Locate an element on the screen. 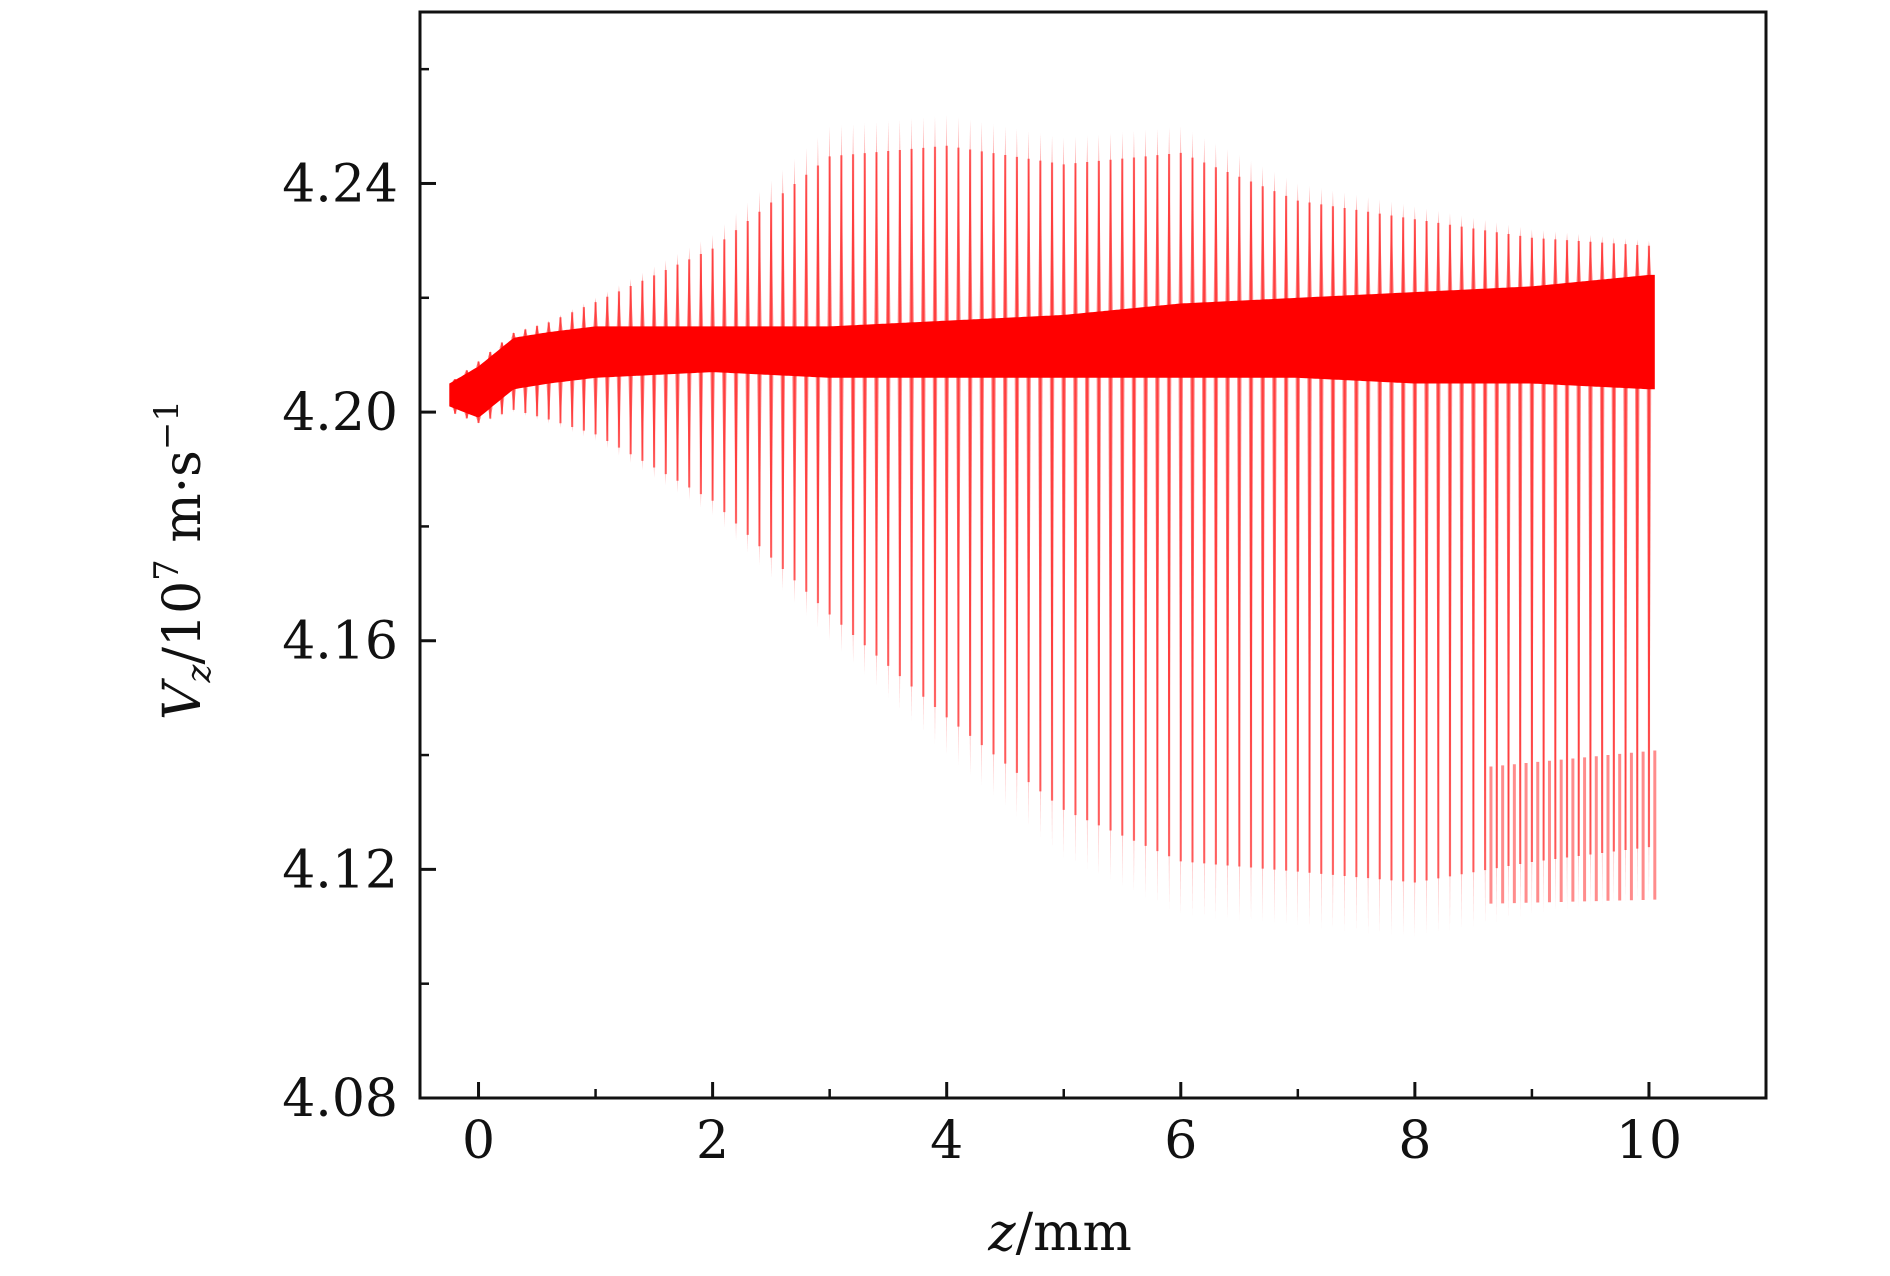  x-axis-label: z/mm is located at coordinates (1059, 1233).